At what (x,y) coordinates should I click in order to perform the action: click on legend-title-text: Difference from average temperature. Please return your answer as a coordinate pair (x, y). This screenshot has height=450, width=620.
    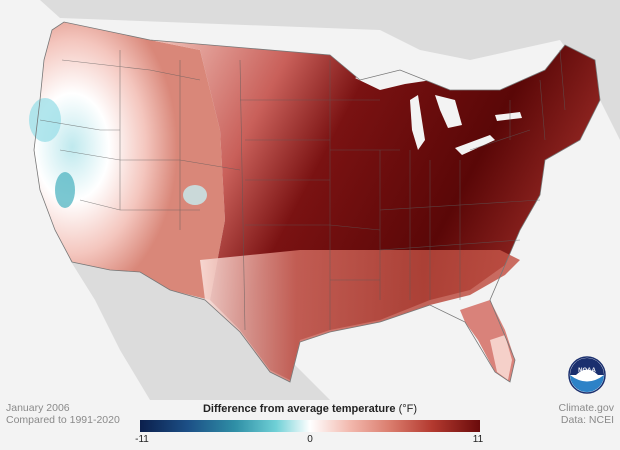
    Looking at the image, I should click on (299, 409).